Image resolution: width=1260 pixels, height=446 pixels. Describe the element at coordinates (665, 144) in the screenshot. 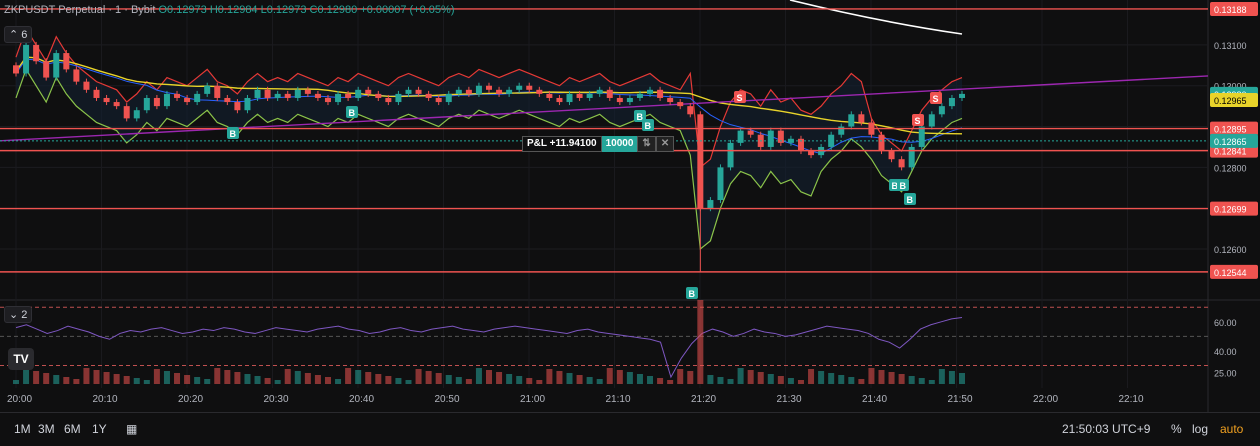

I see `close-position-button: ✕` at that location.